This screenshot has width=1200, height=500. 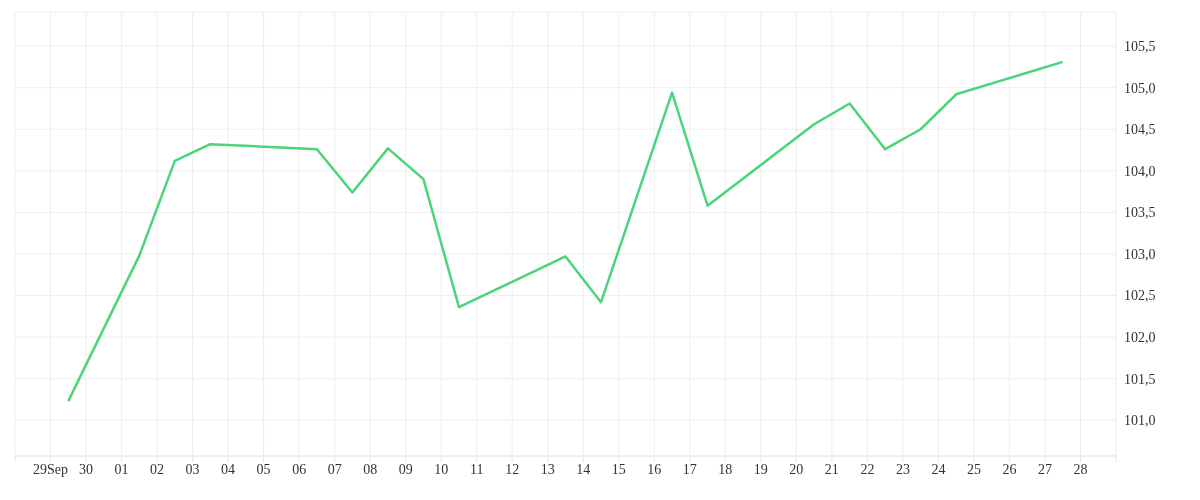 What do you see at coordinates (263, 469) in the screenshot?
I see `x-tick-label: 05` at bounding box center [263, 469].